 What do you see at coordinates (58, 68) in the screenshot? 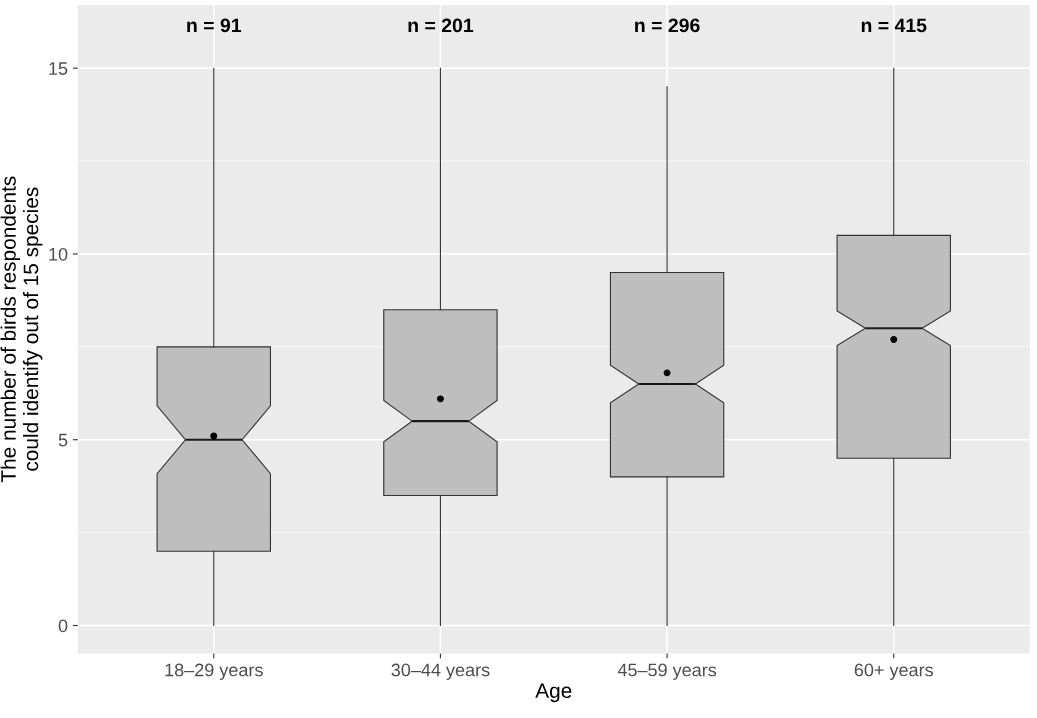
I see `y-tick-label: 15` at bounding box center [58, 68].